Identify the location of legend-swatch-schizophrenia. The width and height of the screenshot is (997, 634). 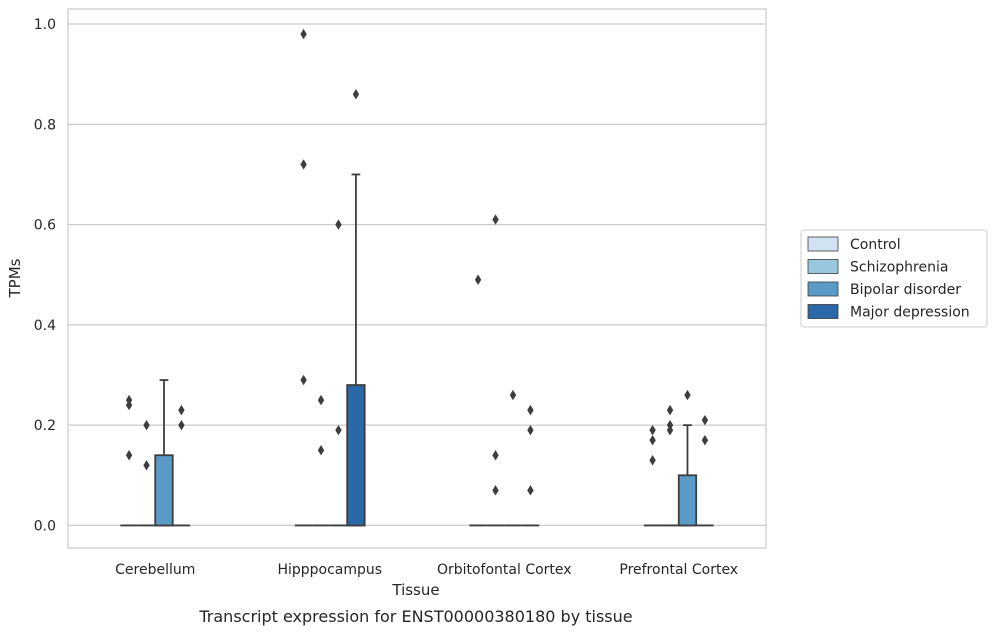
(823, 266).